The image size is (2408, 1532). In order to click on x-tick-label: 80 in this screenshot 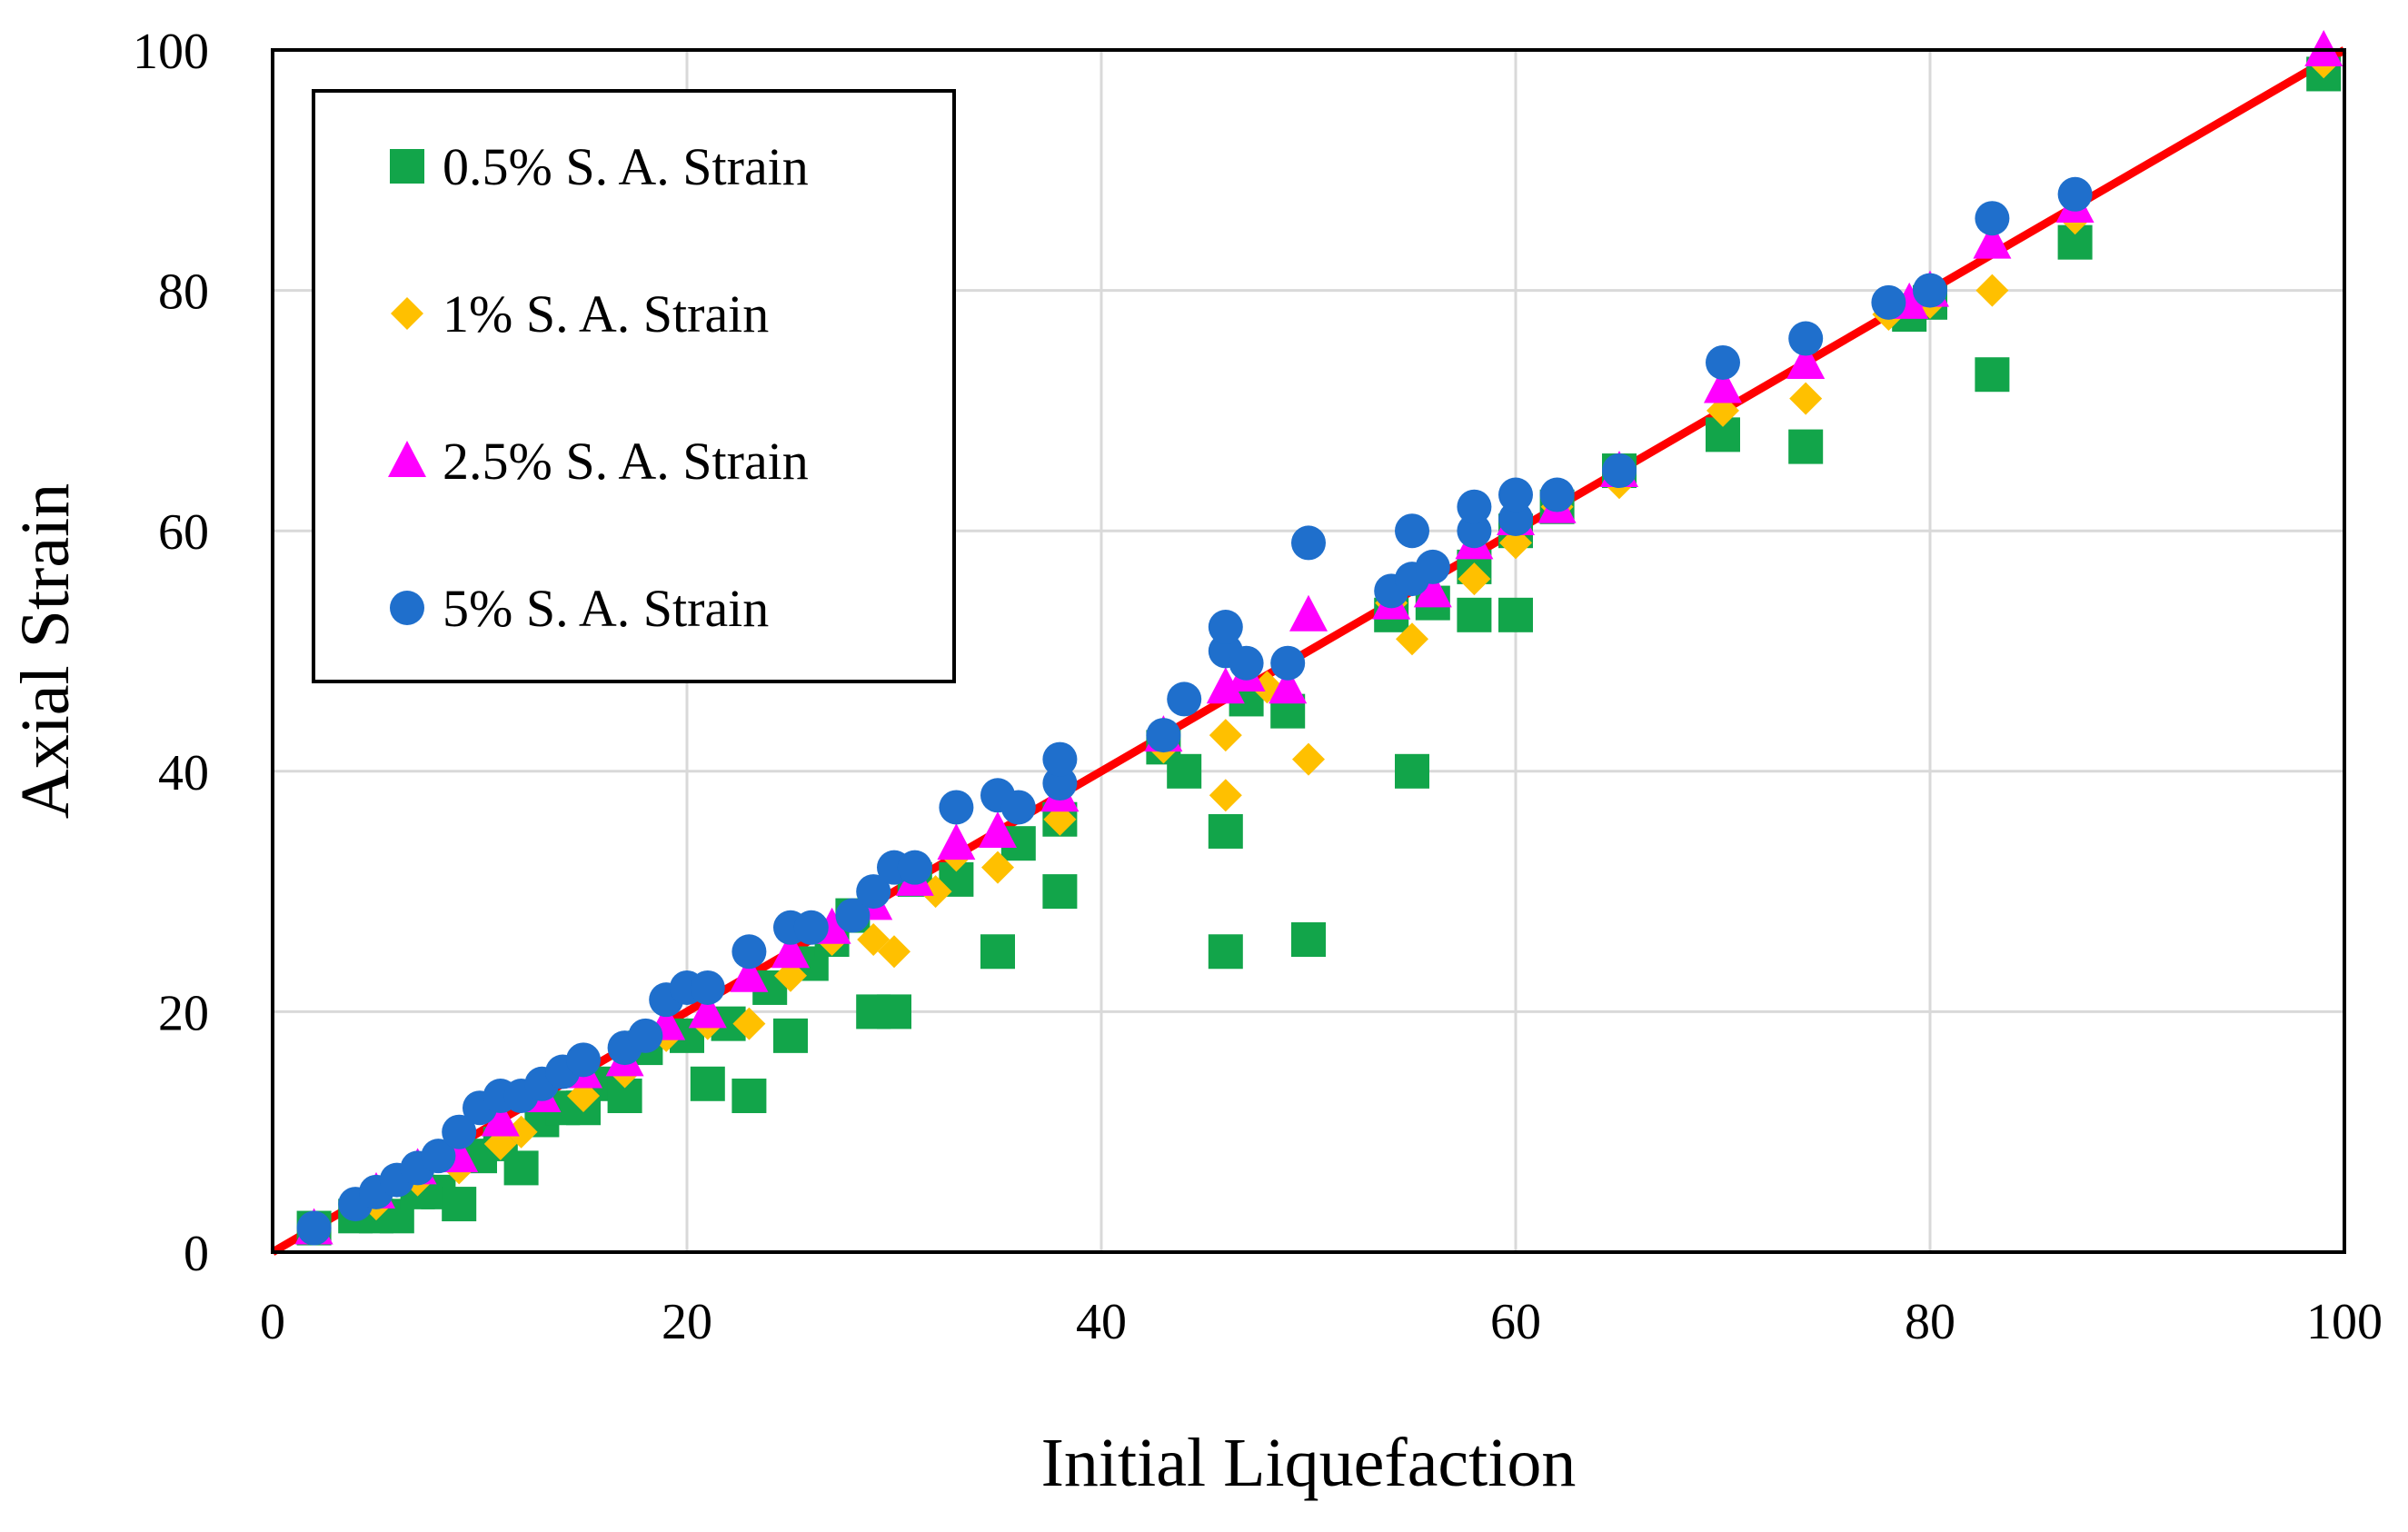, I will do `click(1930, 1322)`.